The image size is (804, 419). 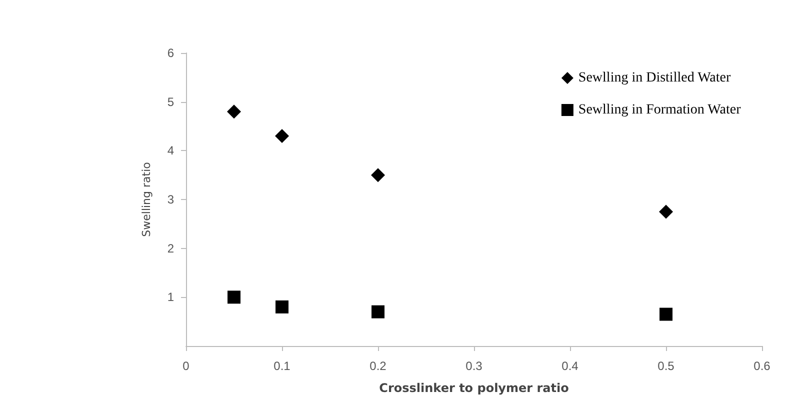 I want to click on x-tick-label: 0.5, so click(x=666, y=366).